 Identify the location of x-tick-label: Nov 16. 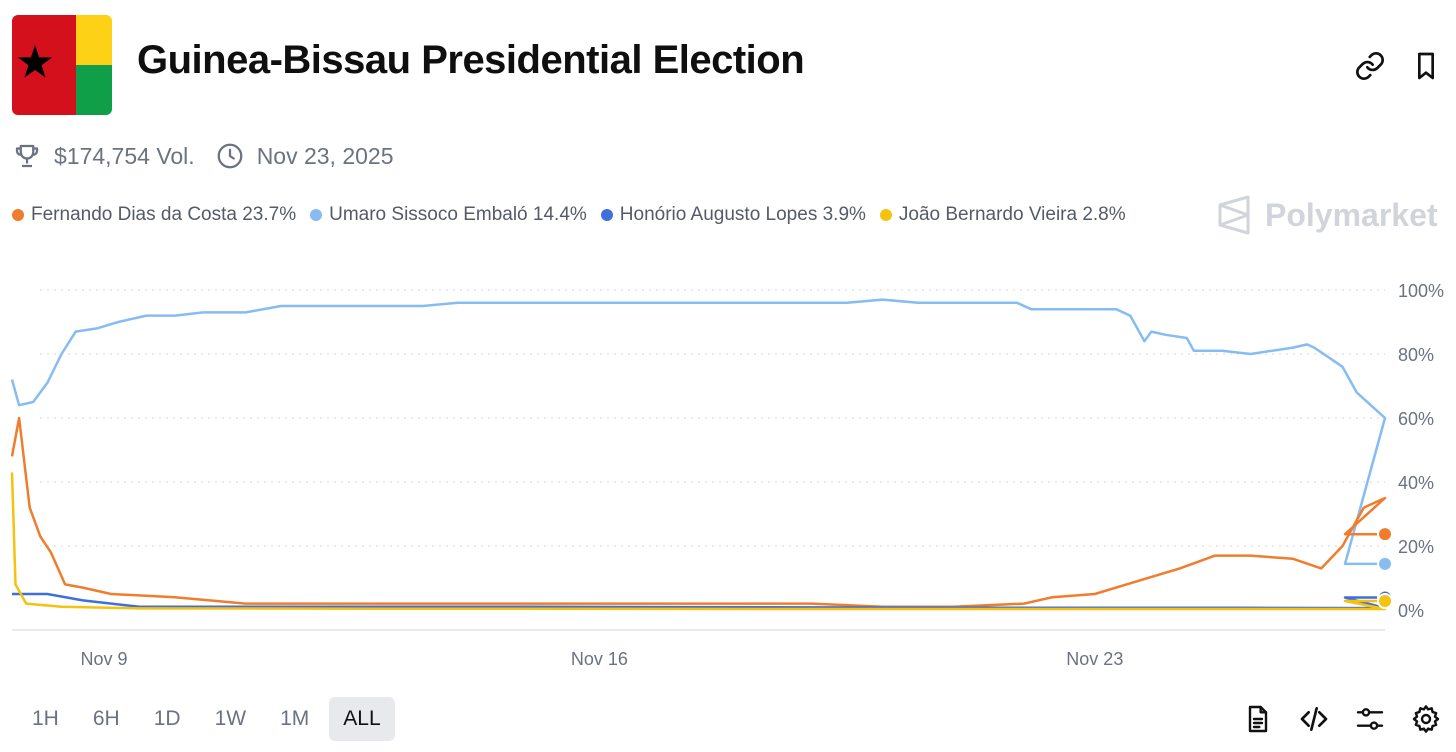
(599, 659).